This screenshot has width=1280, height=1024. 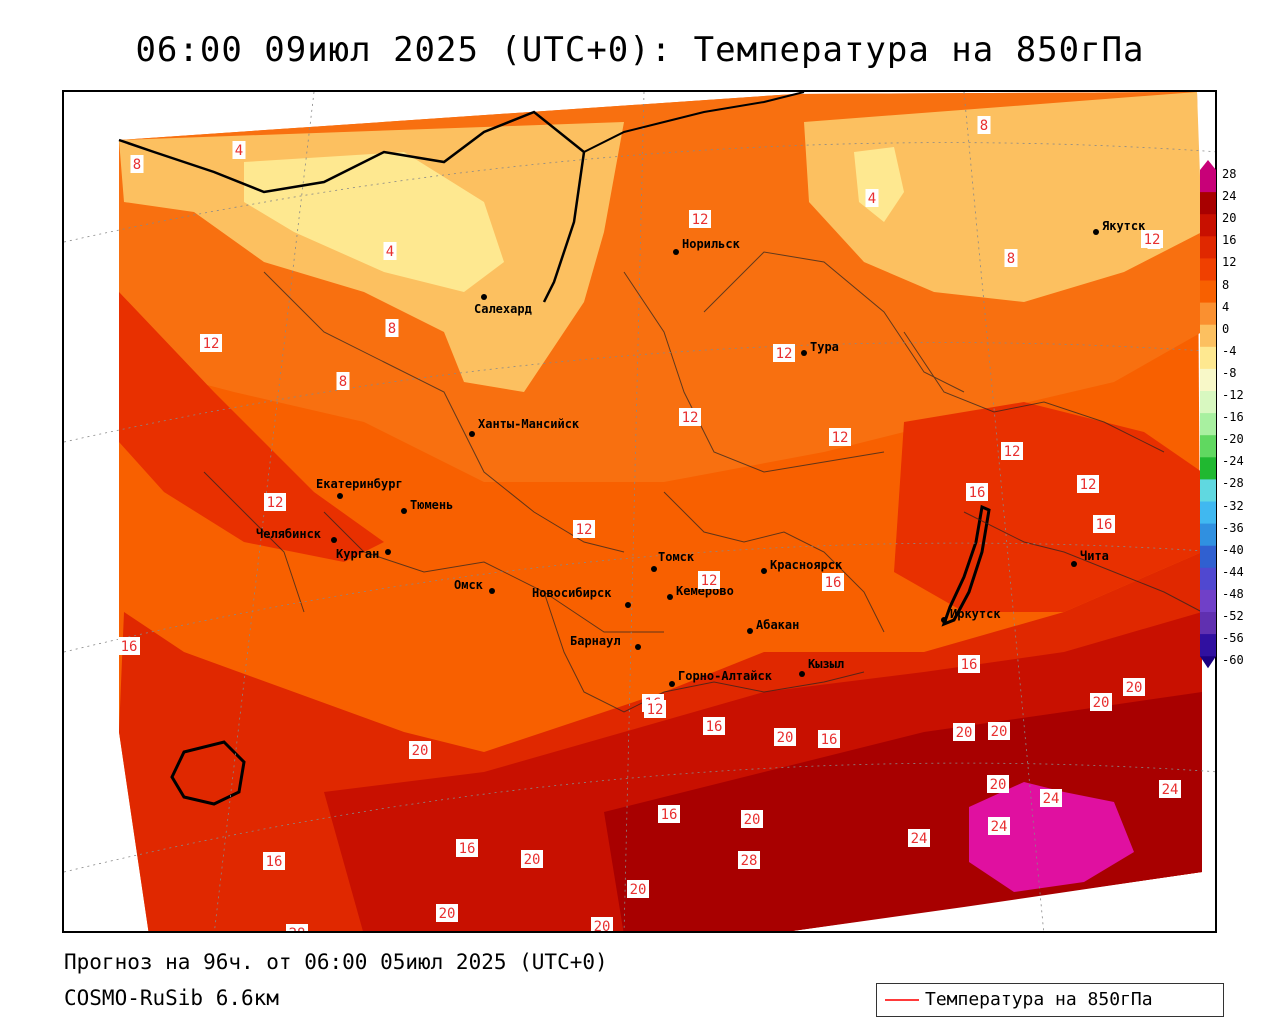 I want to click on city-label: Кызыл, so click(x=826, y=664).